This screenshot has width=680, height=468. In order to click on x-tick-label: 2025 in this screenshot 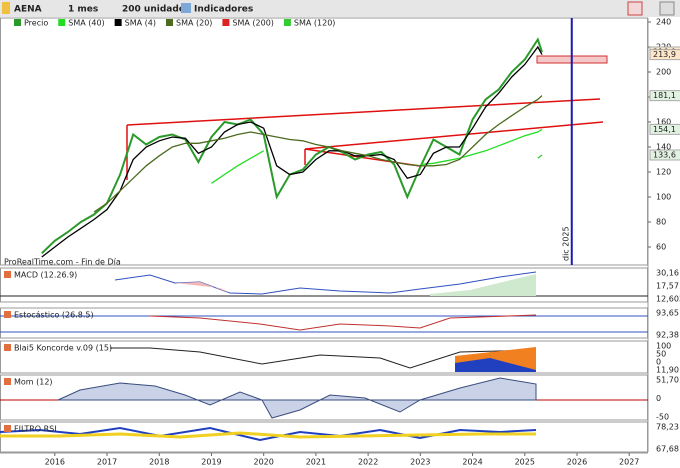, I will do `click(525, 462)`.